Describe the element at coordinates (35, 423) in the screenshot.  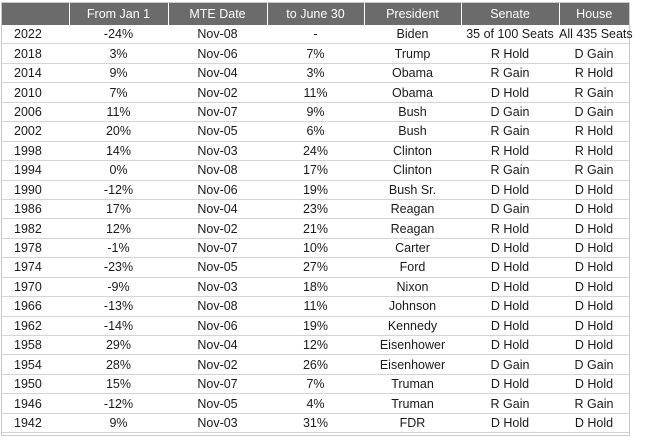
I see `year-cell: 1942` at that location.